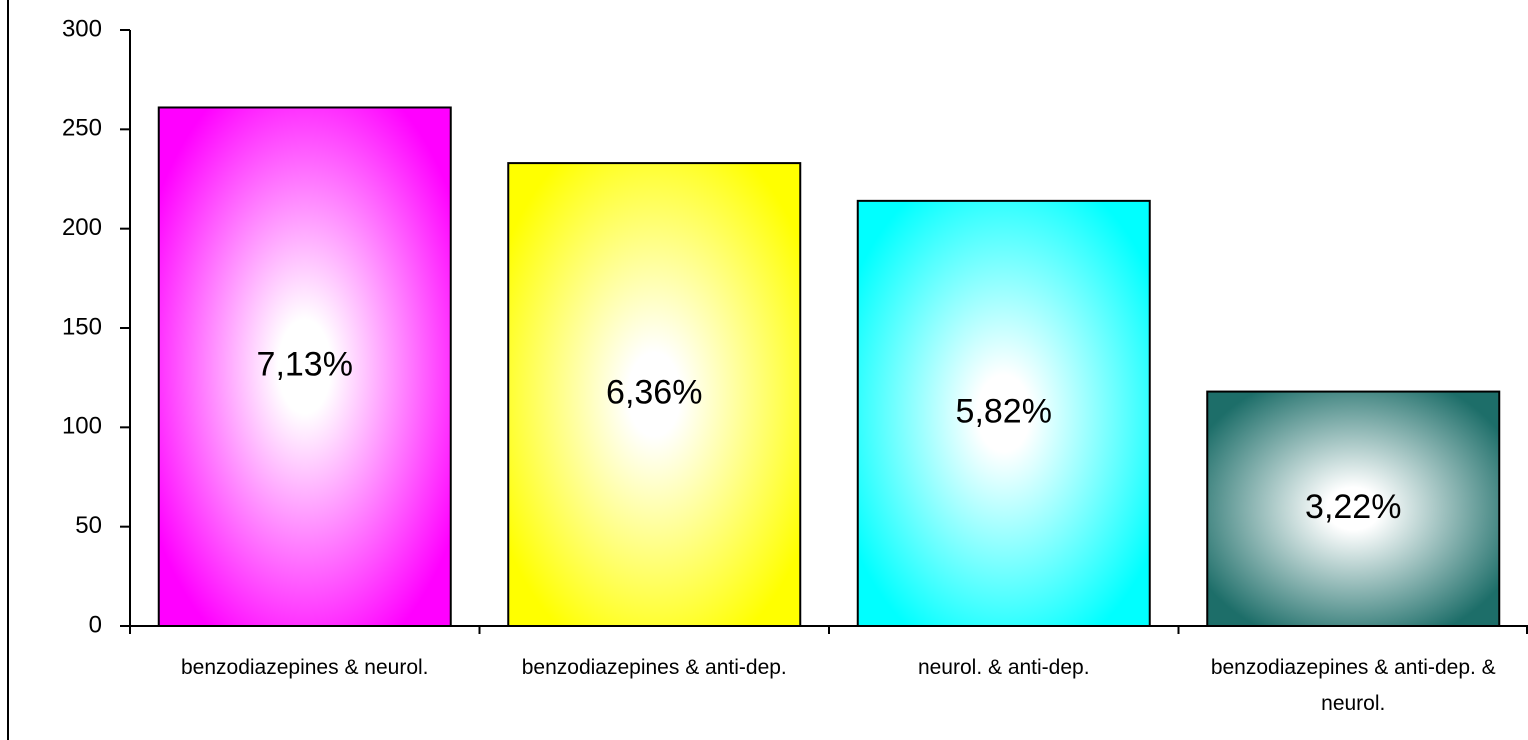 The image size is (1528, 740). What do you see at coordinates (1003, 667) in the screenshot?
I see `x-tick-label: neurol. & anti-dep.` at bounding box center [1003, 667].